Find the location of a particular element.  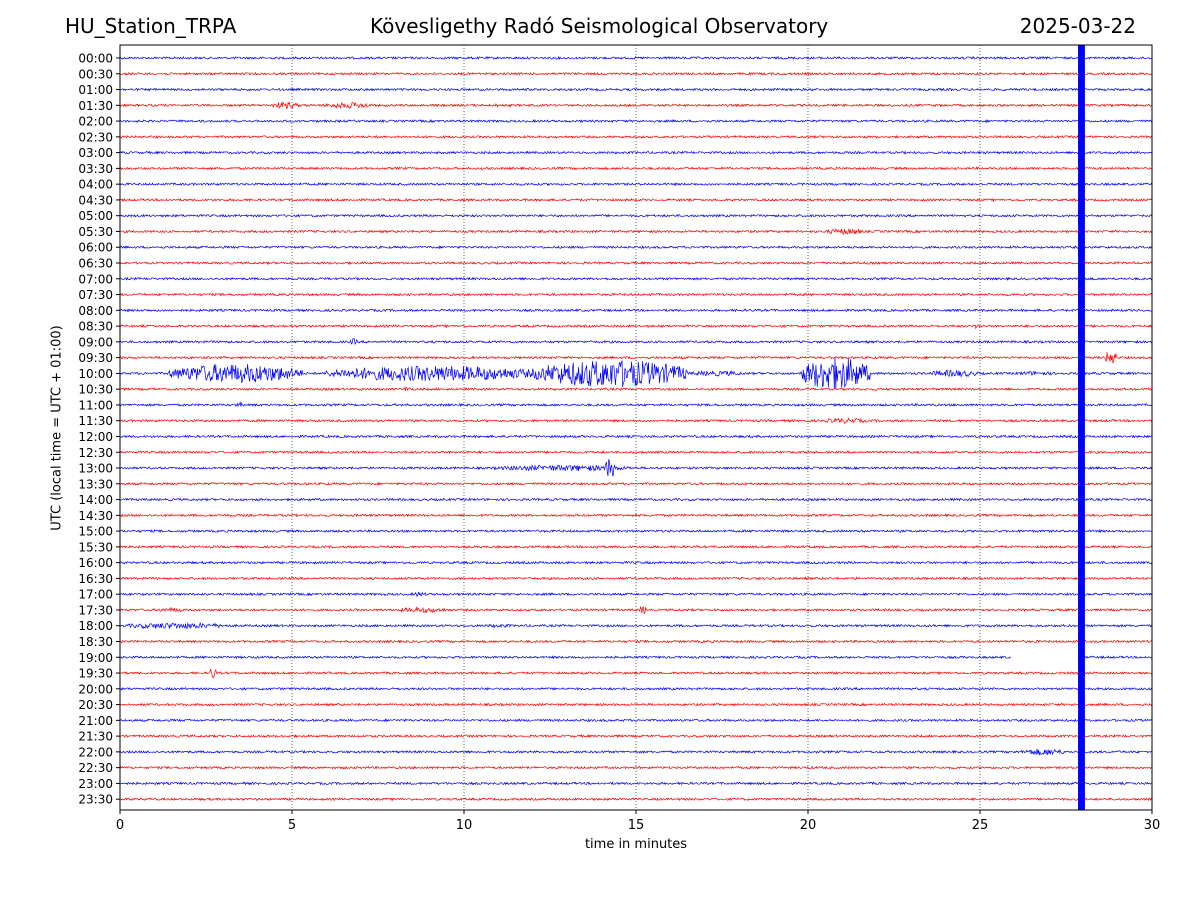

trace-2030 is located at coordinates (636, 704).